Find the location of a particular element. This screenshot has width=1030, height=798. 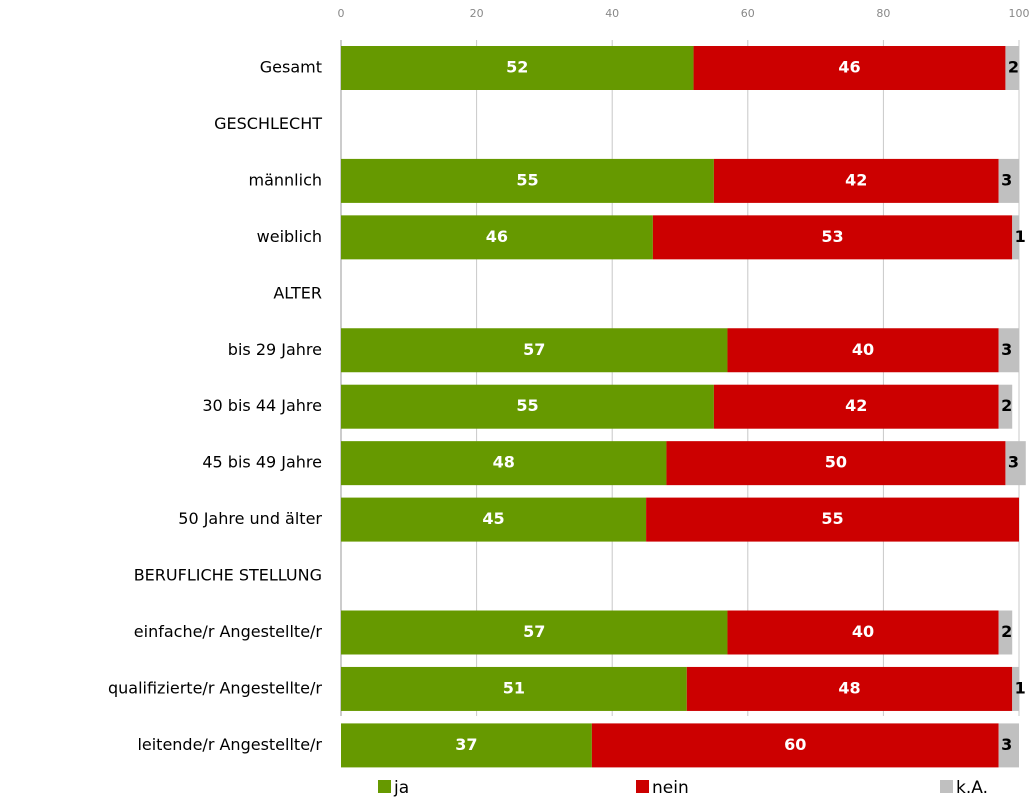

y-tick-label: männlich is located at coordinates (286, 179).